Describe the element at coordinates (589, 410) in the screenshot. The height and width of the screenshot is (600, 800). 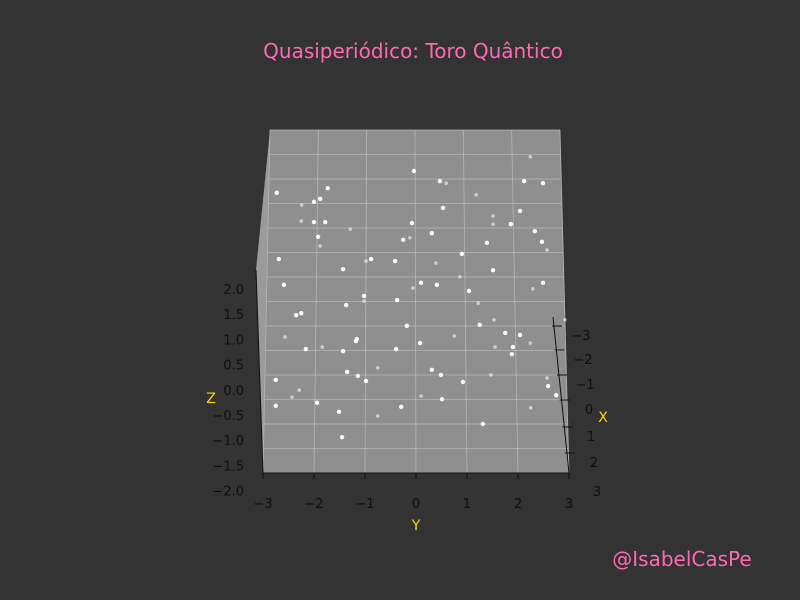
I see `x-tick-label: 0` at that location.